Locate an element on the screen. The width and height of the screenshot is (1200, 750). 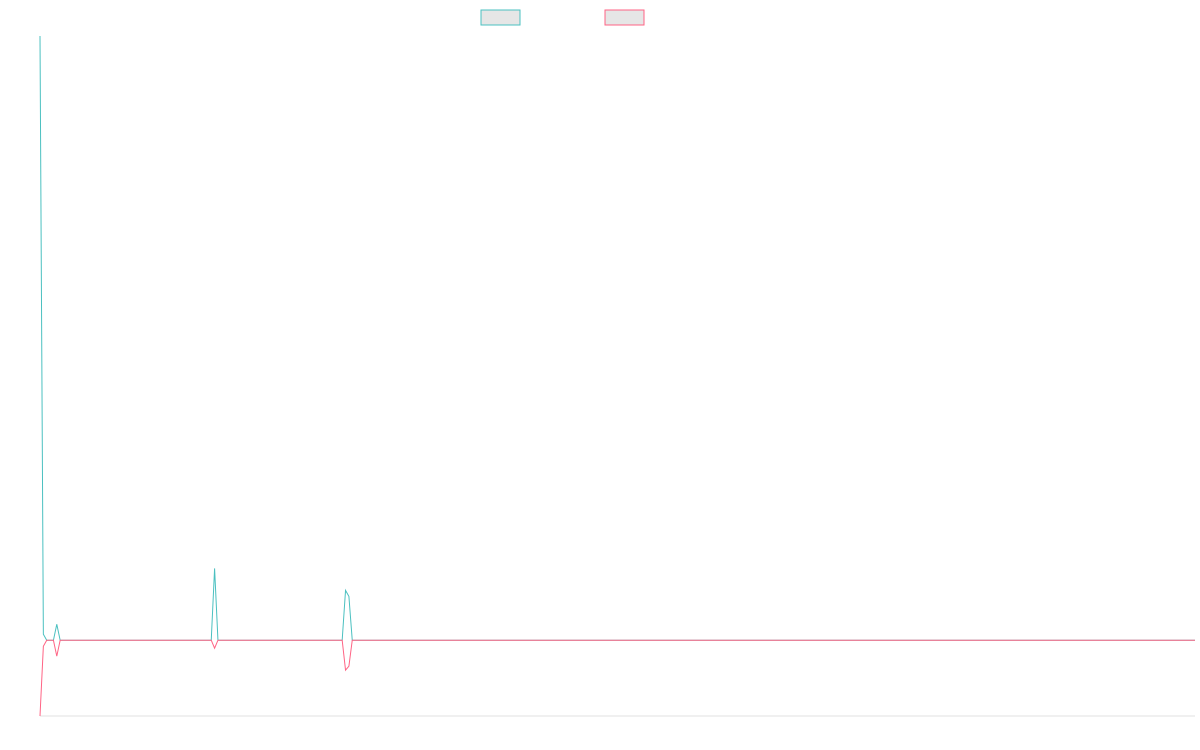
series-line-b is located at coordinates (617, 678).